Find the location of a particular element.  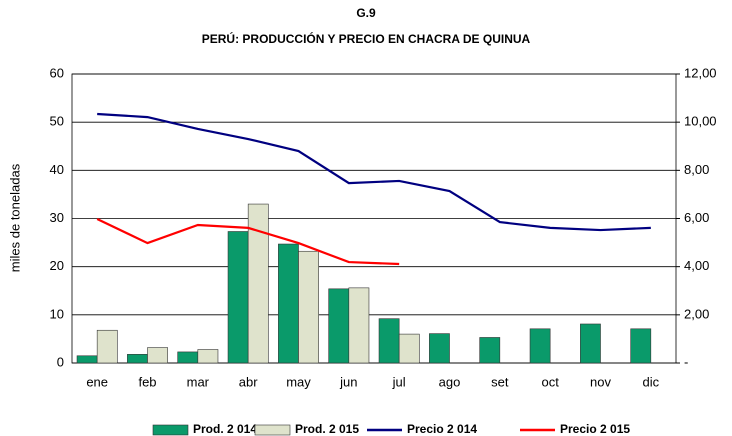

y-tick-label: 20 is located at coordinates (57, 265).